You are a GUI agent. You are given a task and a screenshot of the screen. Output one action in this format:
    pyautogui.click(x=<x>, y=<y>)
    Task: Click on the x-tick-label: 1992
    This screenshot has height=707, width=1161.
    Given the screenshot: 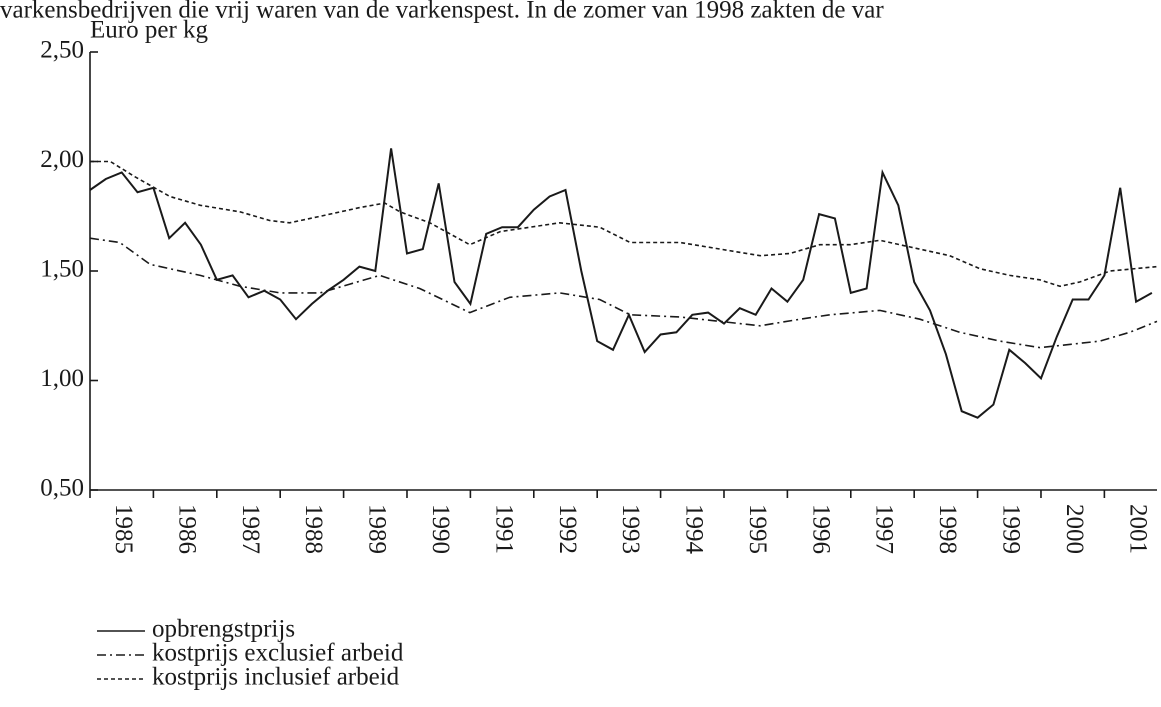 What is the action you would take?
    pyautogui.click(x=567, y=529)
    